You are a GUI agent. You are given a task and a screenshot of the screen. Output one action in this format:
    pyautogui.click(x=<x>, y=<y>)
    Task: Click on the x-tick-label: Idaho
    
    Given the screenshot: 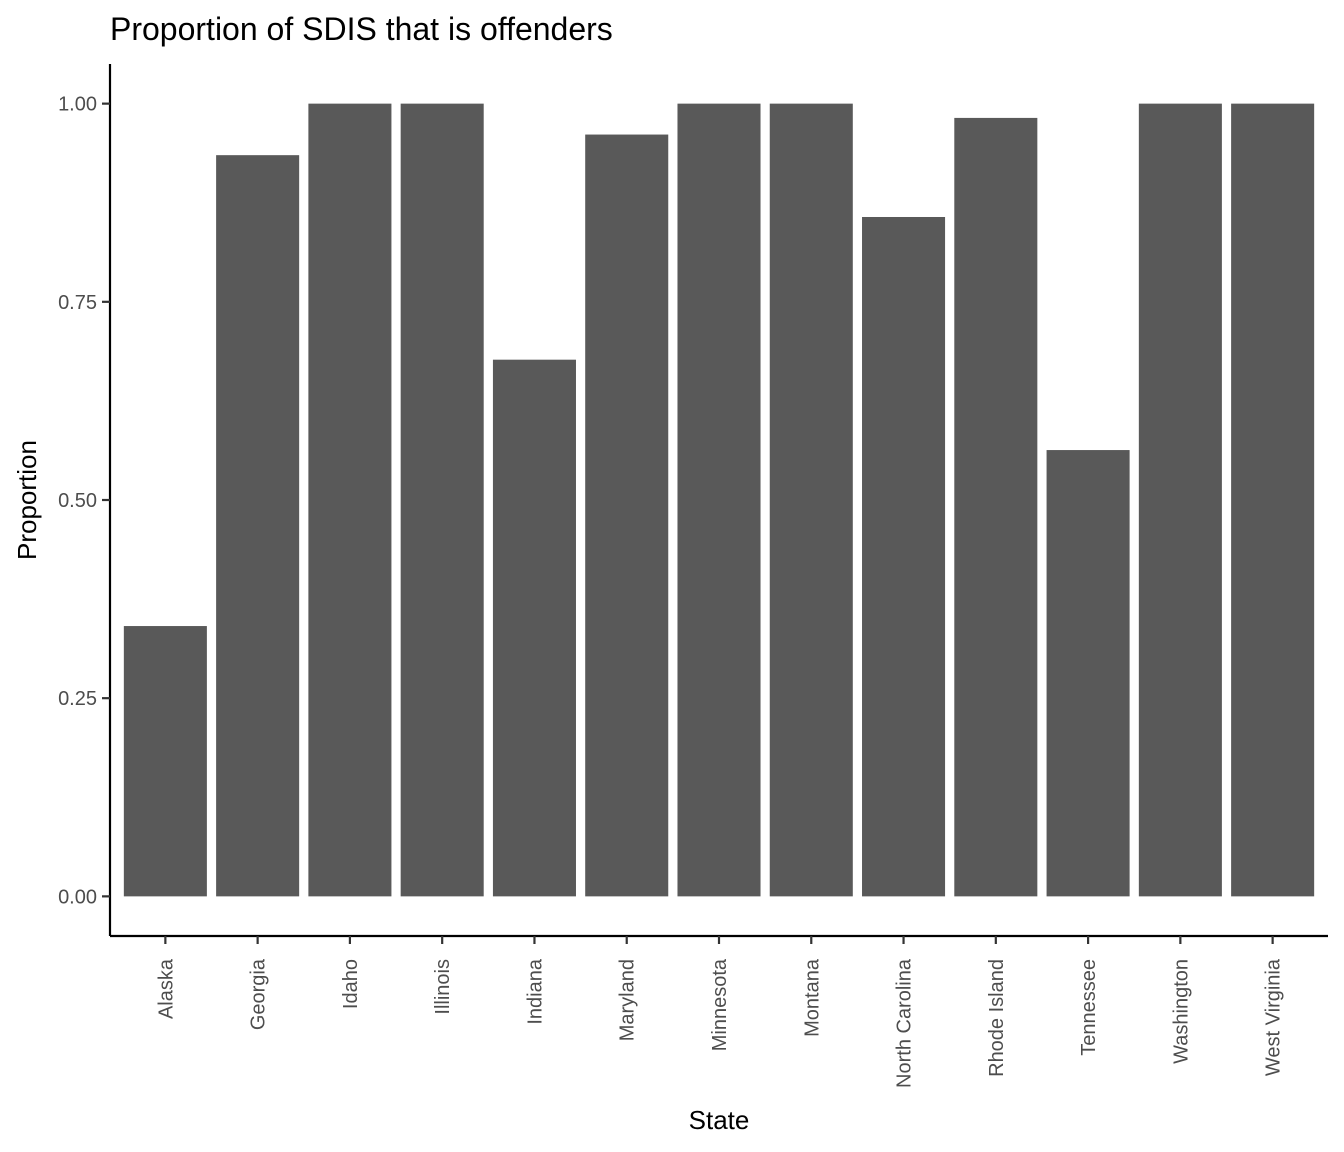 What is the action you would take?
    pyautogui.click(x=351, y=984)
    